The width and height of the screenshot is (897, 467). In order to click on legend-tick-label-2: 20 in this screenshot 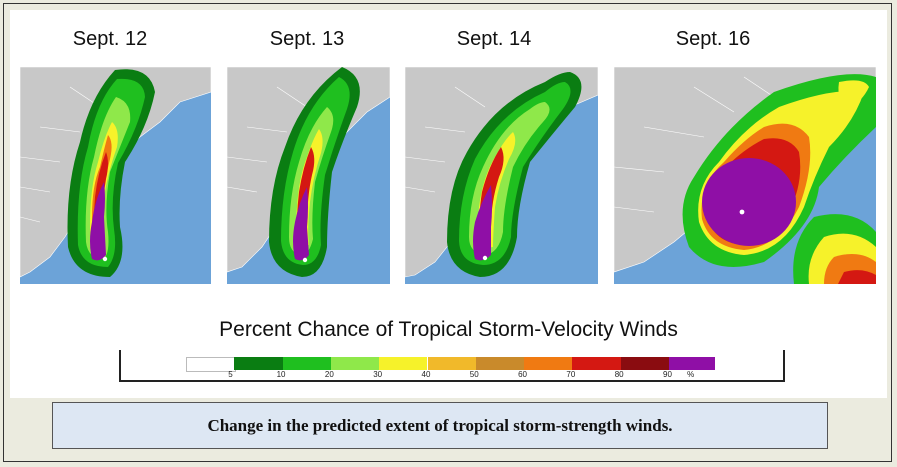, I will do `click(329, 374)`.